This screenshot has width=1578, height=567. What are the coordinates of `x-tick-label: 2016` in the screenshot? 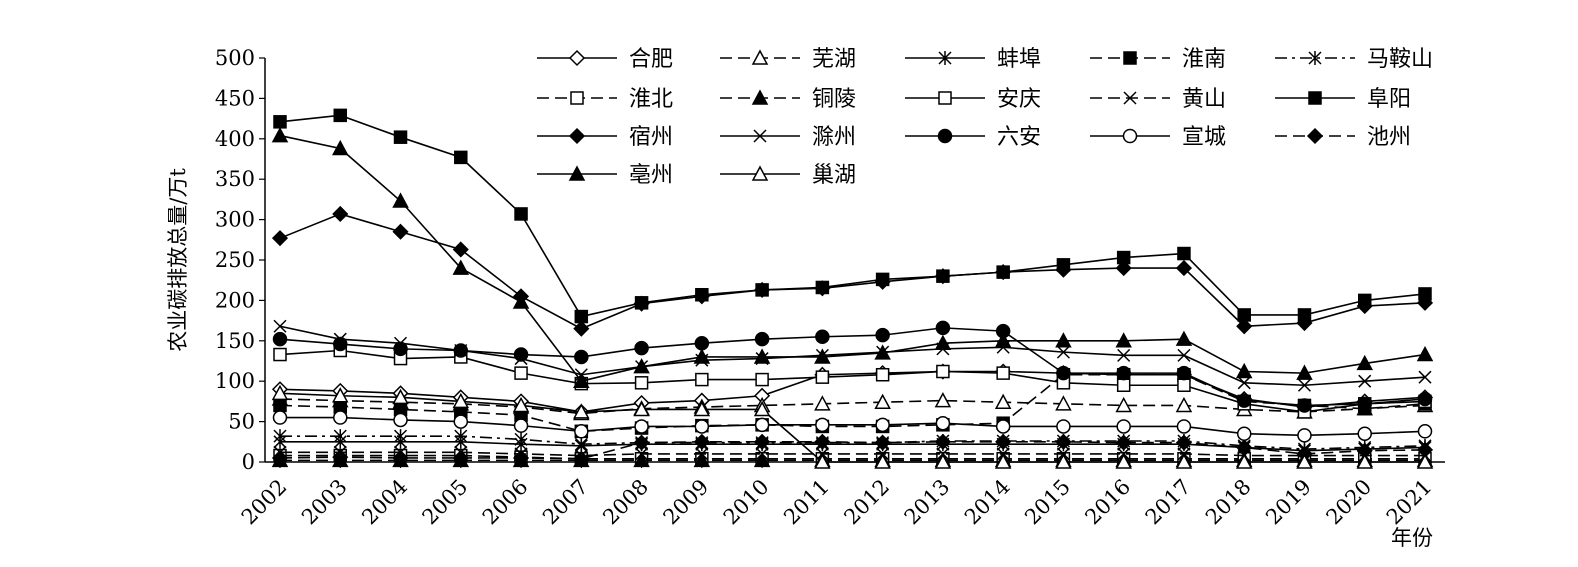 It's located at (1107, 502).